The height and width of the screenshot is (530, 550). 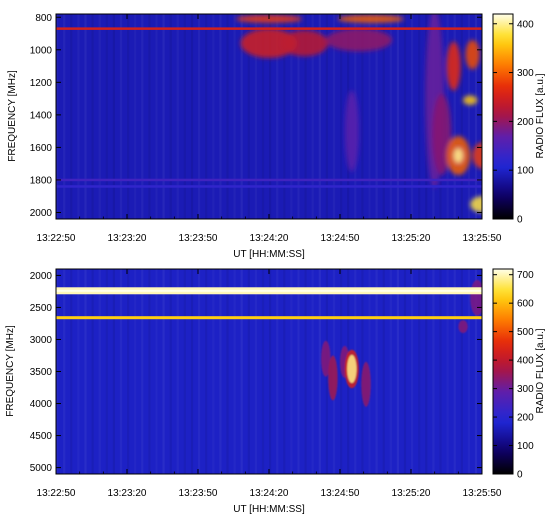 What do you see at coordinates (269, 238) in the screenshot?
I see `x-tick-label: 13:24:20` at bounding box center [269, 238].